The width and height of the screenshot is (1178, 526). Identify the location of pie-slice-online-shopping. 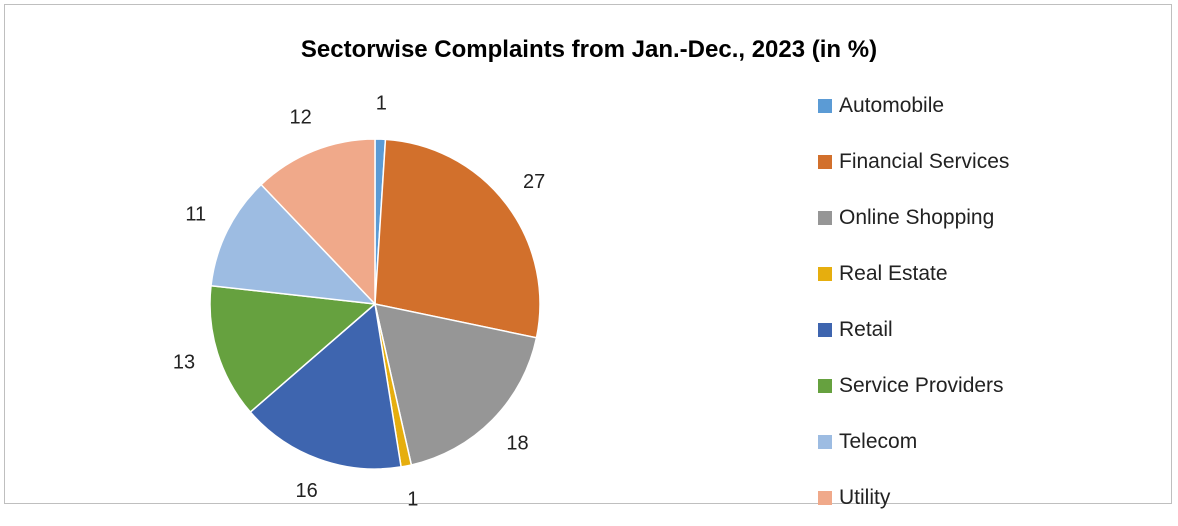
(456, 384).